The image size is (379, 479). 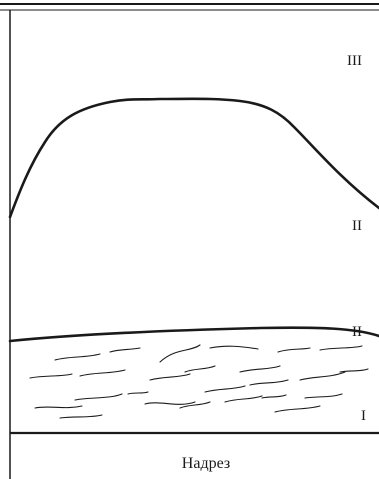 I want to click on zone-label-upper: III, so click(x=354, y=61).